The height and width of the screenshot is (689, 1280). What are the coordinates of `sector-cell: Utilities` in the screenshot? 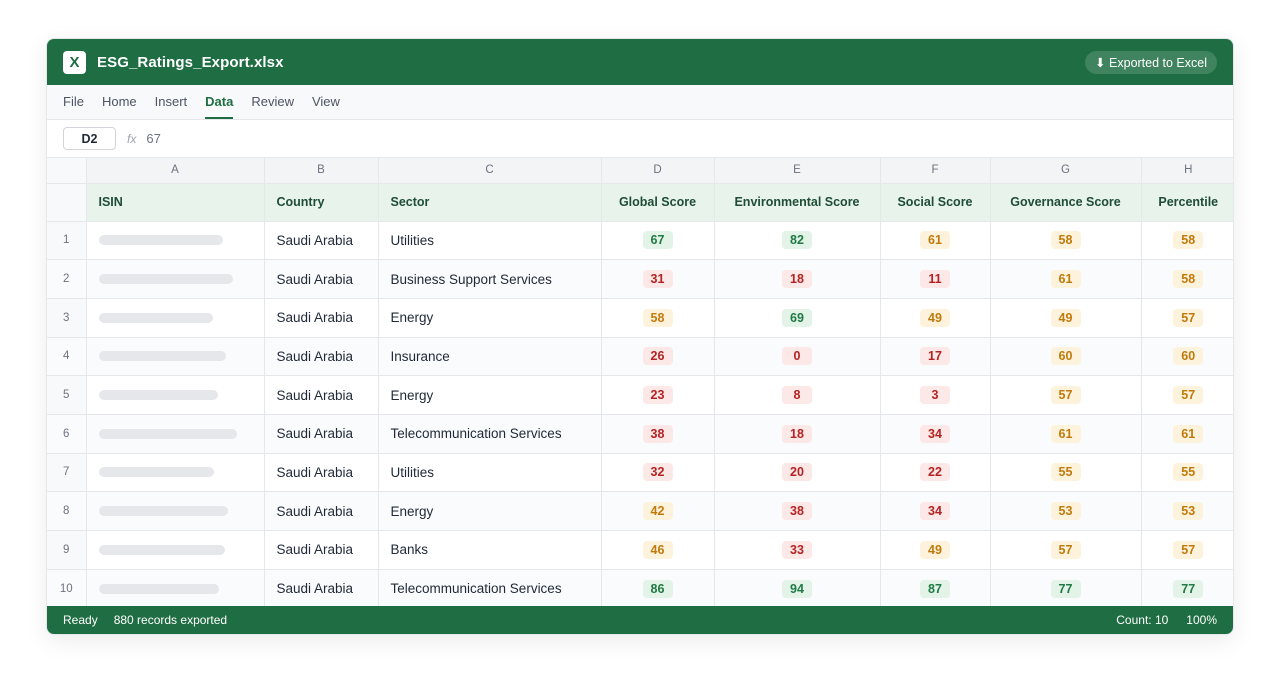 It's located at (490, 241).